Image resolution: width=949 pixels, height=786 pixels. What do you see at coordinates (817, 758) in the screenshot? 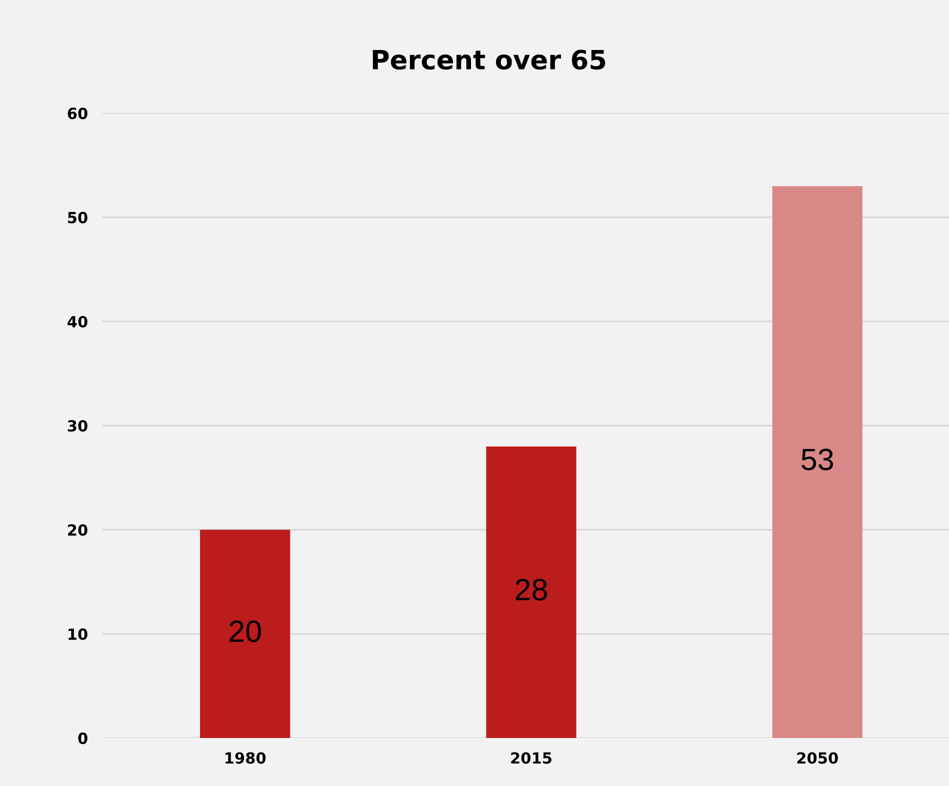
I see `x-tick-label: 2050` at bounding box center [817, 758].